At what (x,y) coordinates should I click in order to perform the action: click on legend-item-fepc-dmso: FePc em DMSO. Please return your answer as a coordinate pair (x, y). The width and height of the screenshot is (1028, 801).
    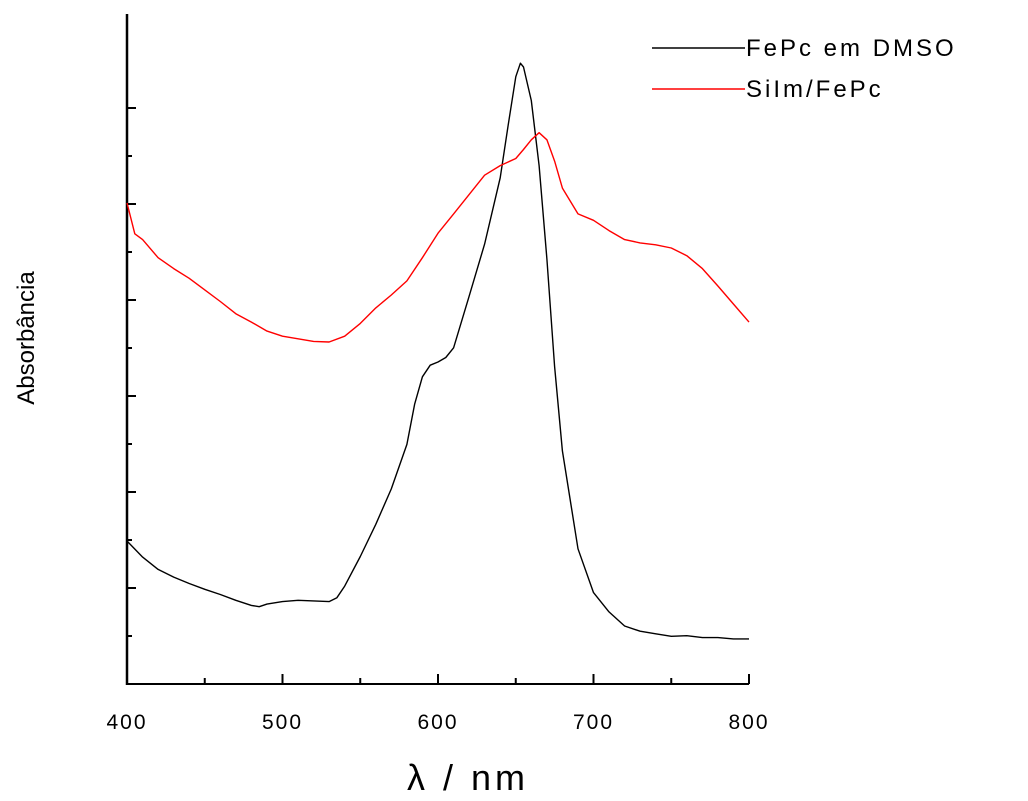
    Looking at the image, I should click on (804, 48).